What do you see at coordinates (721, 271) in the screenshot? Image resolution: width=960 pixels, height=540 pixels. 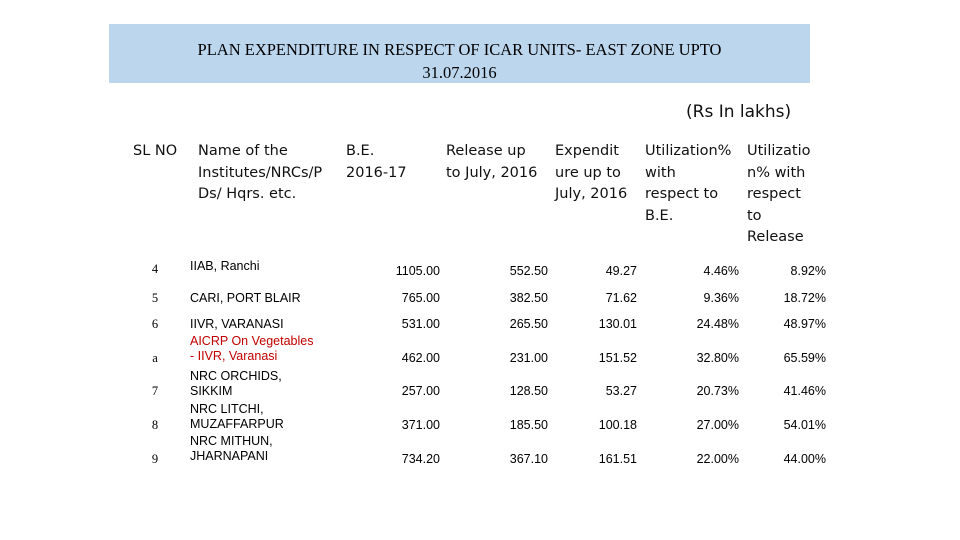 I see `cell-util-be: 4.46%` at bounding box center [721, 271].